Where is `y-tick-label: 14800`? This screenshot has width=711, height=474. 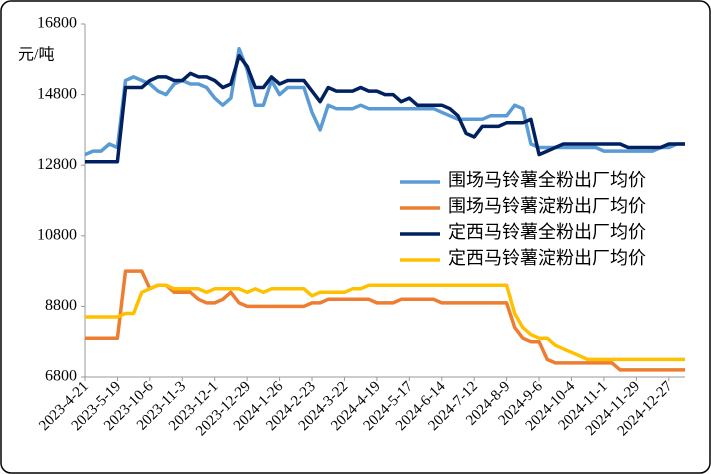
y-tick-label: 14800 is located at coordinates (57, 93).